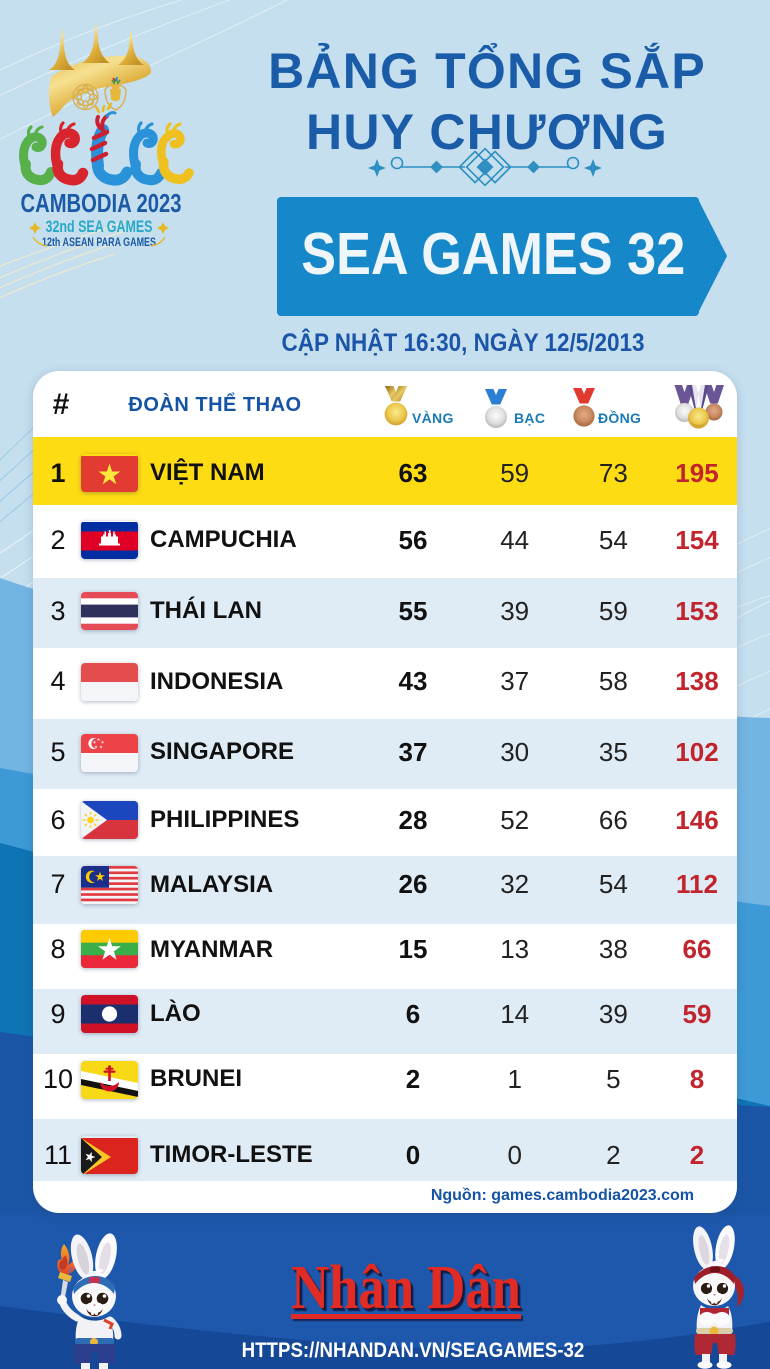  Describe the element at coordinates (99, 243) in the screenshot. I see `svg-text: 12th ASEAN PARA GAMES` at that location.